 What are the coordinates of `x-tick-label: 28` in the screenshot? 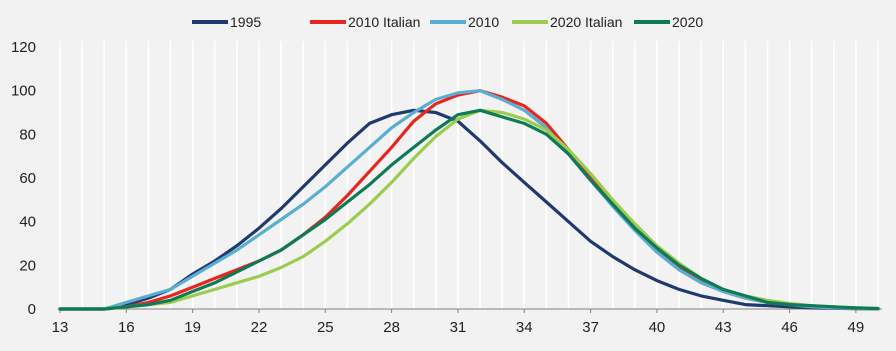 It's located at (391, 327).